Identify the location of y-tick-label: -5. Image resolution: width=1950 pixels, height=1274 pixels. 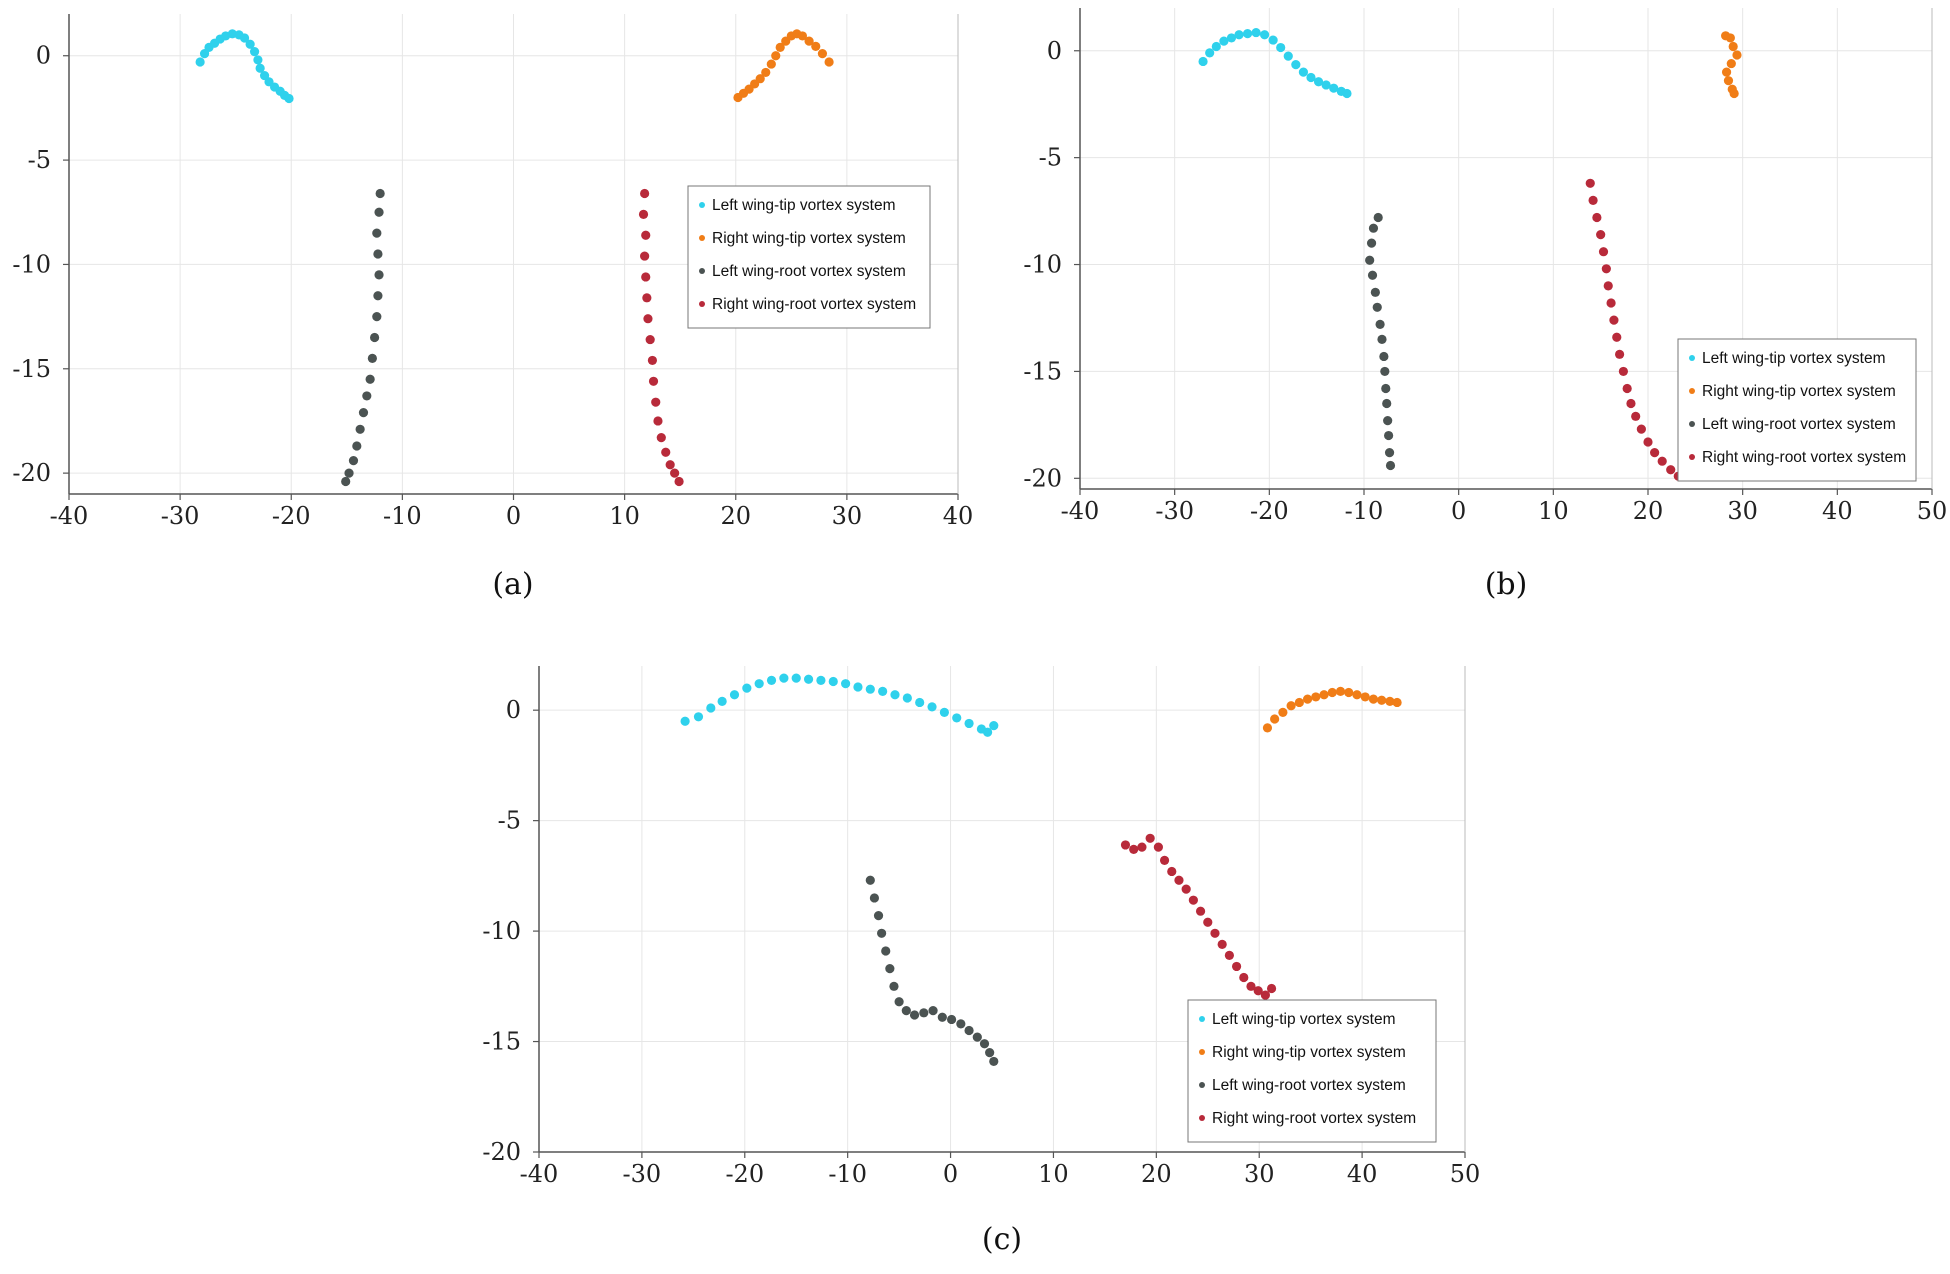
(509, 821).